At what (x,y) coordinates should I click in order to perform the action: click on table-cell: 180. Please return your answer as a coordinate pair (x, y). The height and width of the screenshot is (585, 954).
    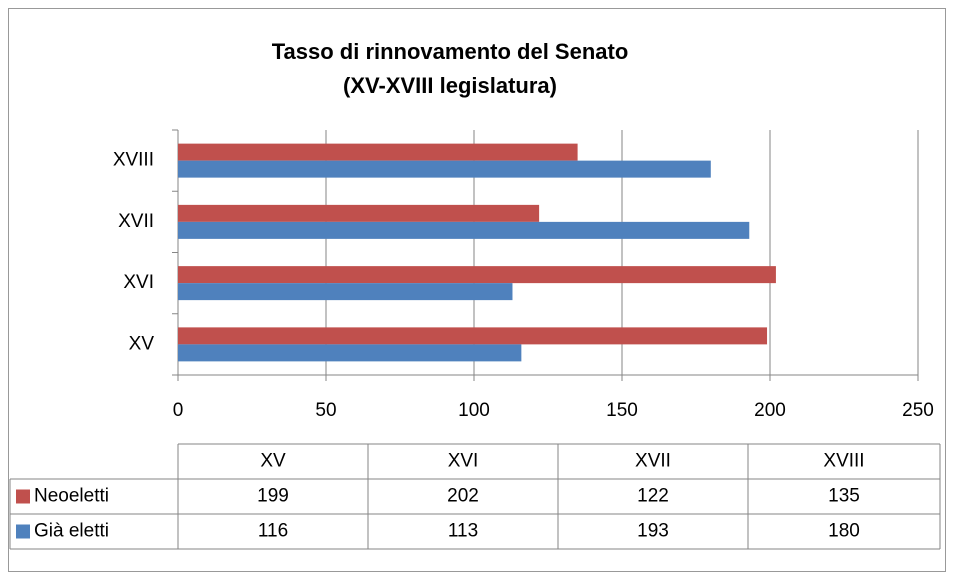
    Looking at the image, I should click on (844, 531).